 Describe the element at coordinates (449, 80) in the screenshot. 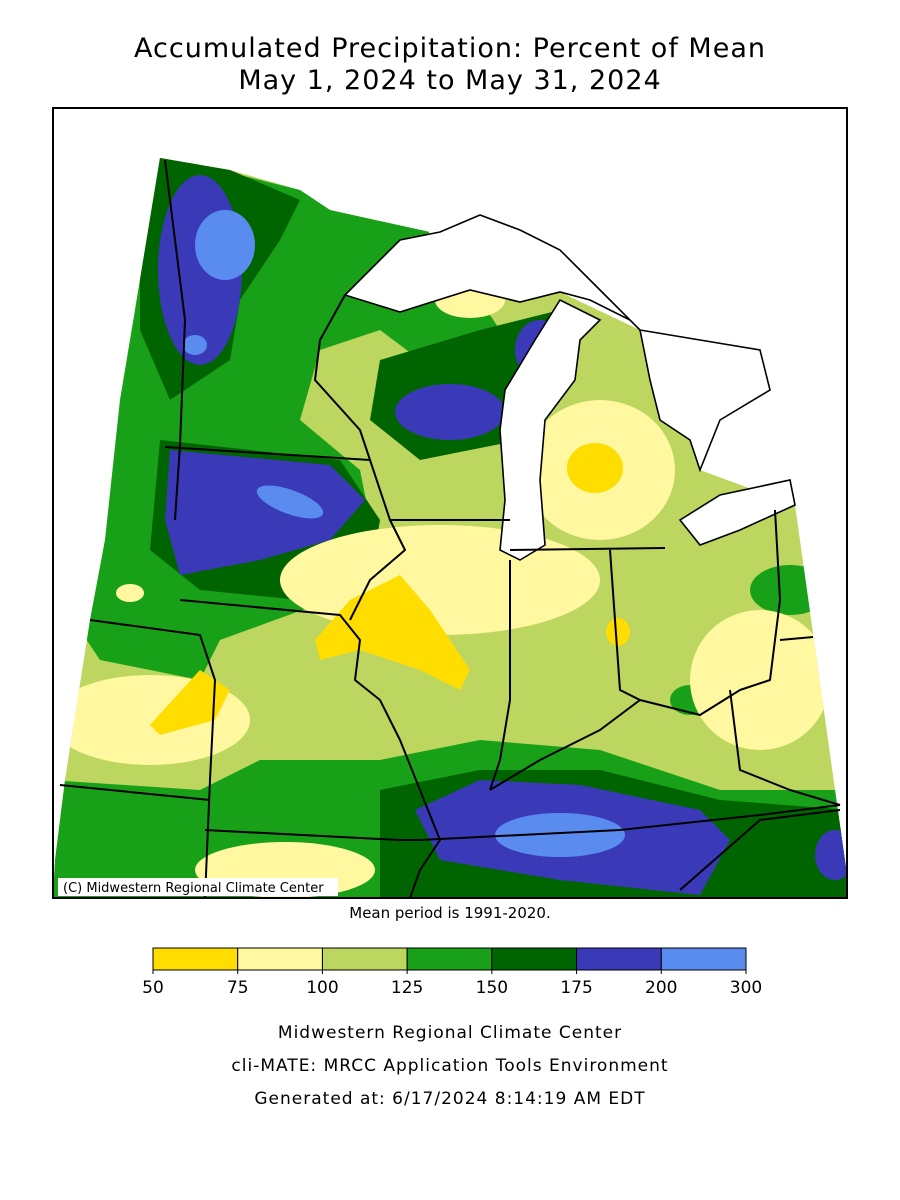

I see `subtitle: May 1, 2024 to May 31, 2024` at that location.